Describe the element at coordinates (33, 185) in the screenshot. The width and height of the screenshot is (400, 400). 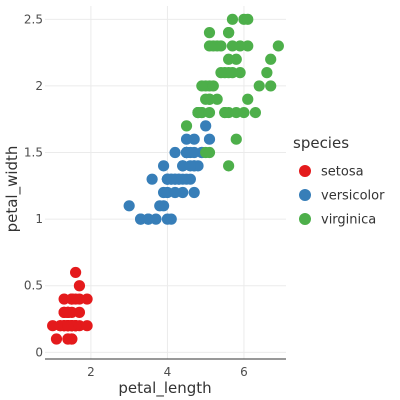
I see `y-tick-labels: 0 0.5 1 1.5 2 2.5` at that location.